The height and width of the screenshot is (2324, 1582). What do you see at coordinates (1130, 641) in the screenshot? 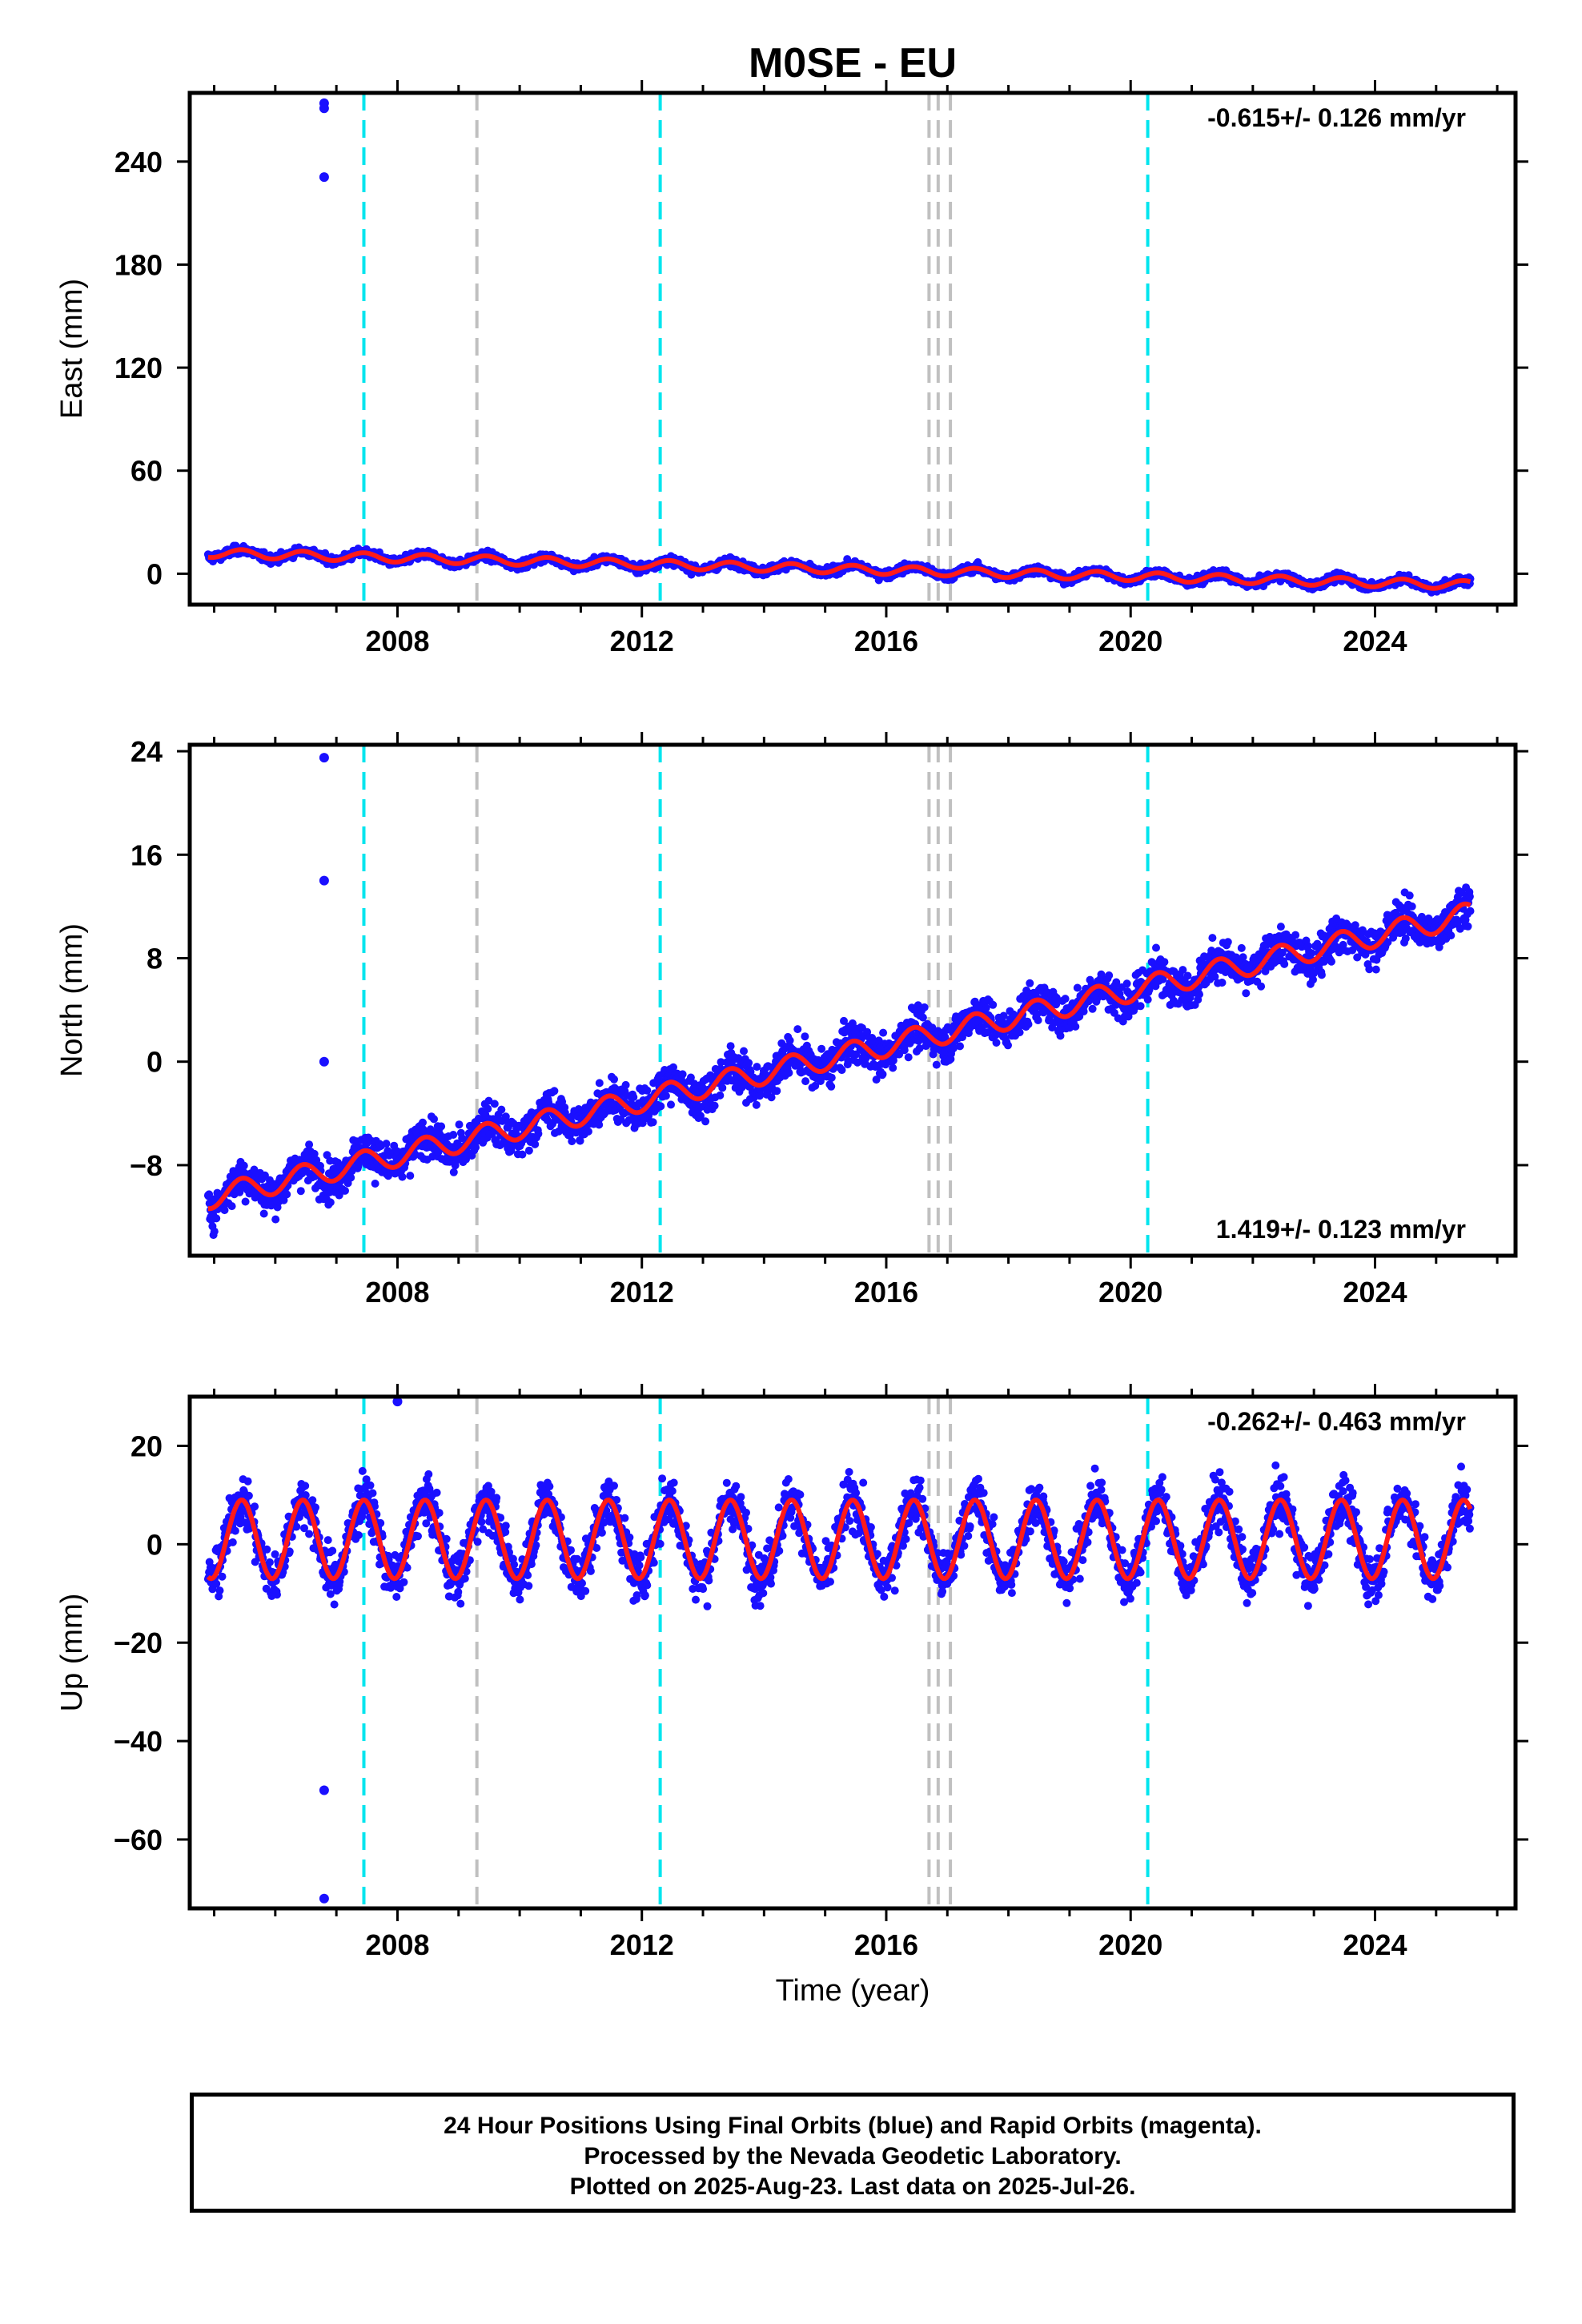
I see `x-tick-label: 2020` at bounding box center [1130, 641].